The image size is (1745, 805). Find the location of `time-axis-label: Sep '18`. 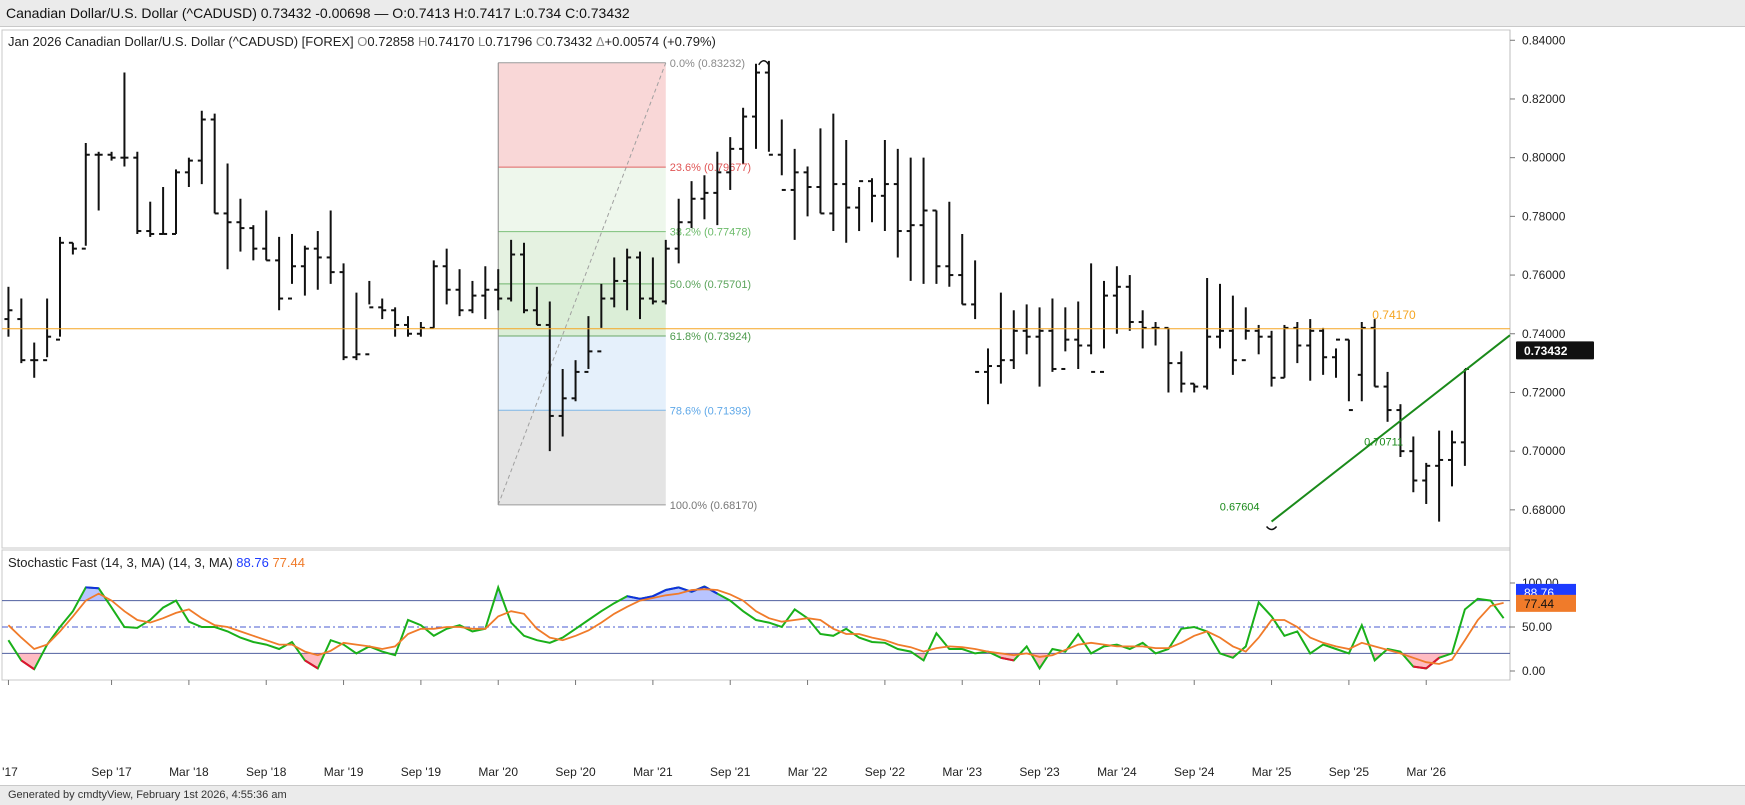

time-axis-label: Sep '18 is located at coordinates (266, 772).